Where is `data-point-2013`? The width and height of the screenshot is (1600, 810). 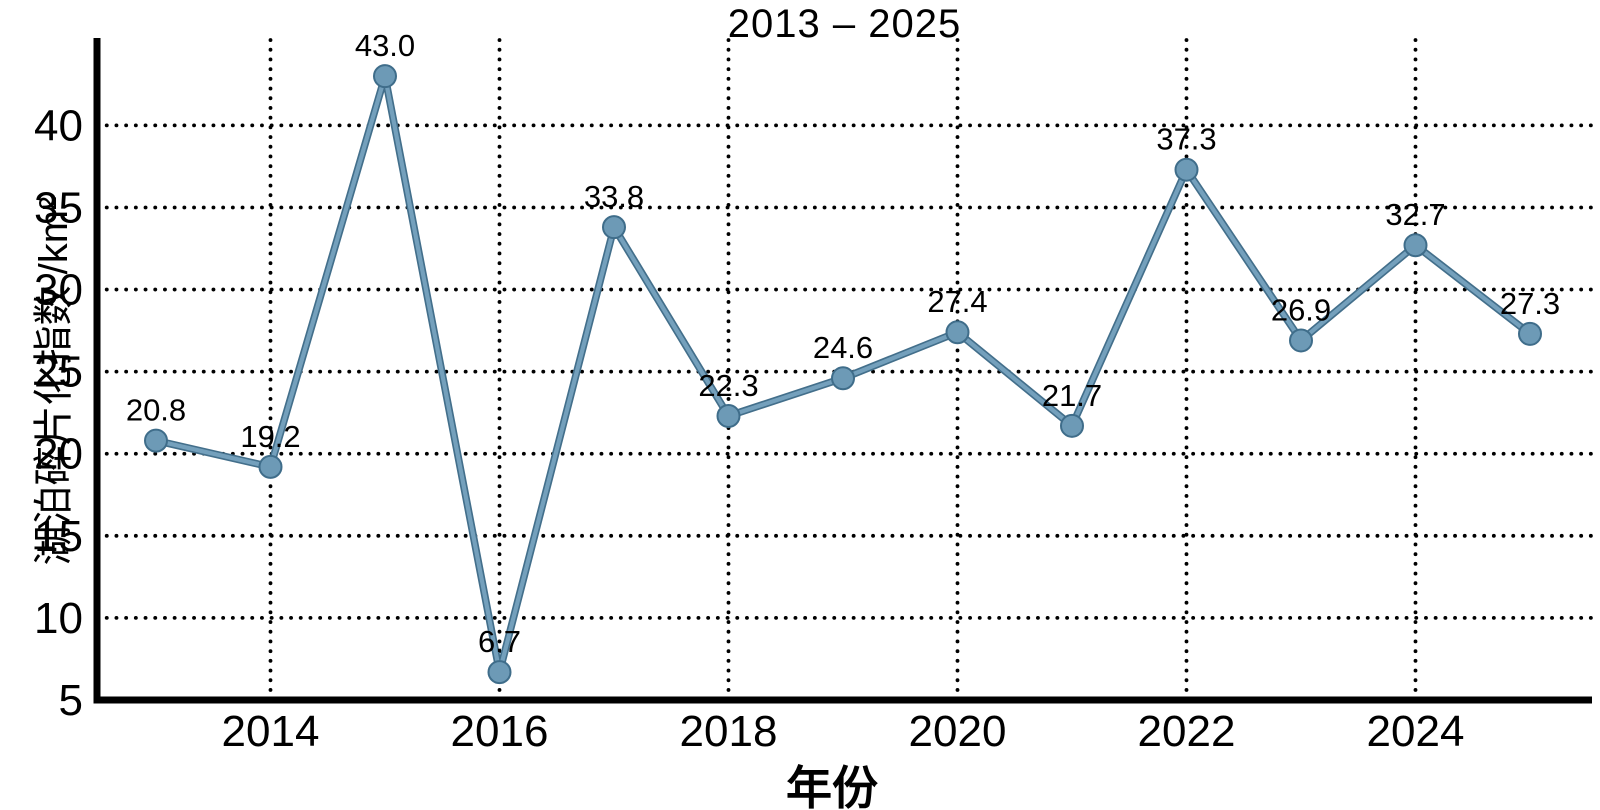
data-point-2013 is located at coordinates (156, 440).